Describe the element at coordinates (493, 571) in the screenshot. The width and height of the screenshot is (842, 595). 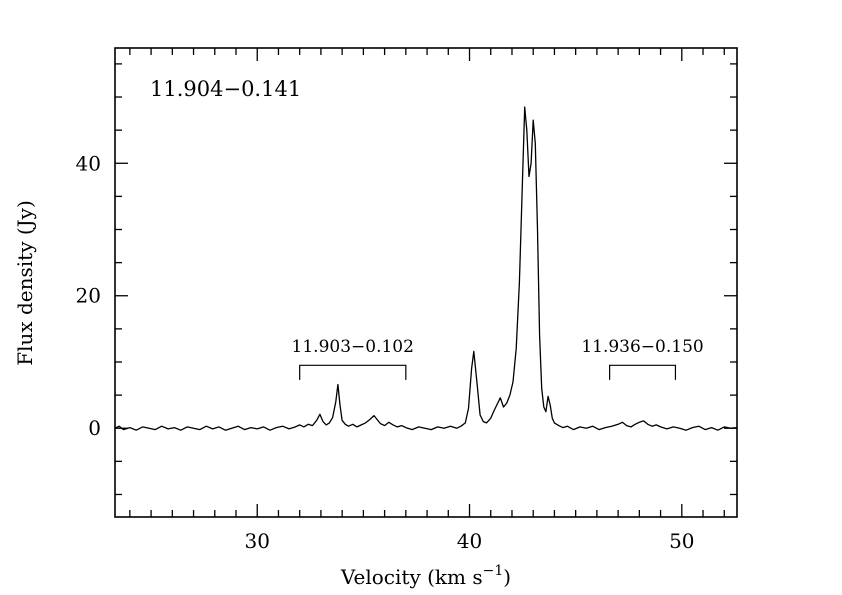
I see `x-axis-label-superscript: −1` at that location.